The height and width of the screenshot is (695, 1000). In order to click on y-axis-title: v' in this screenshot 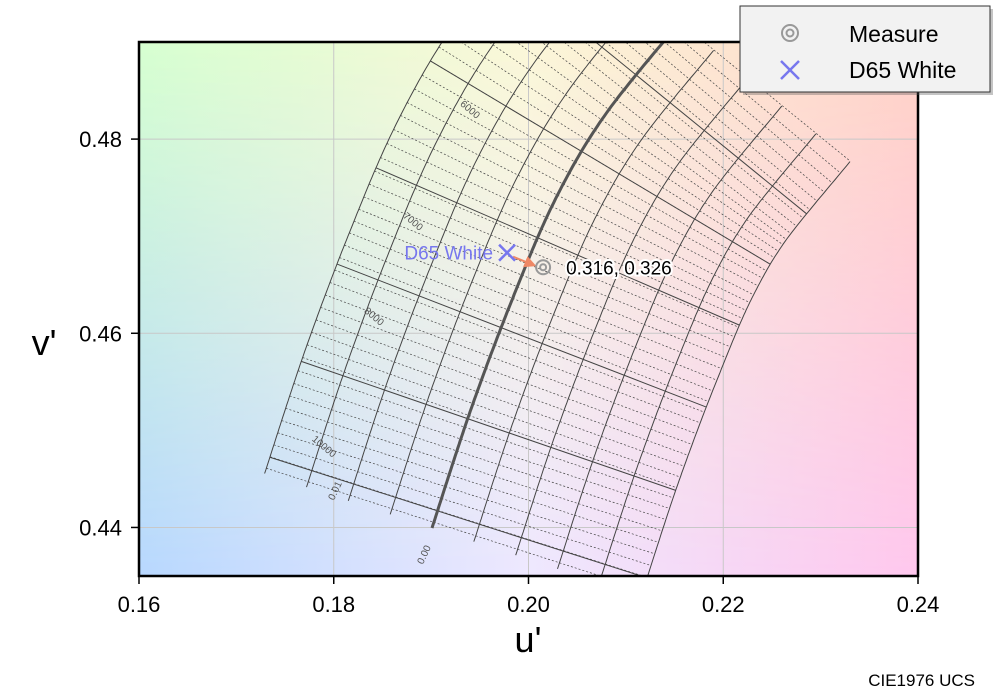, I will do `click(44, 342)`.